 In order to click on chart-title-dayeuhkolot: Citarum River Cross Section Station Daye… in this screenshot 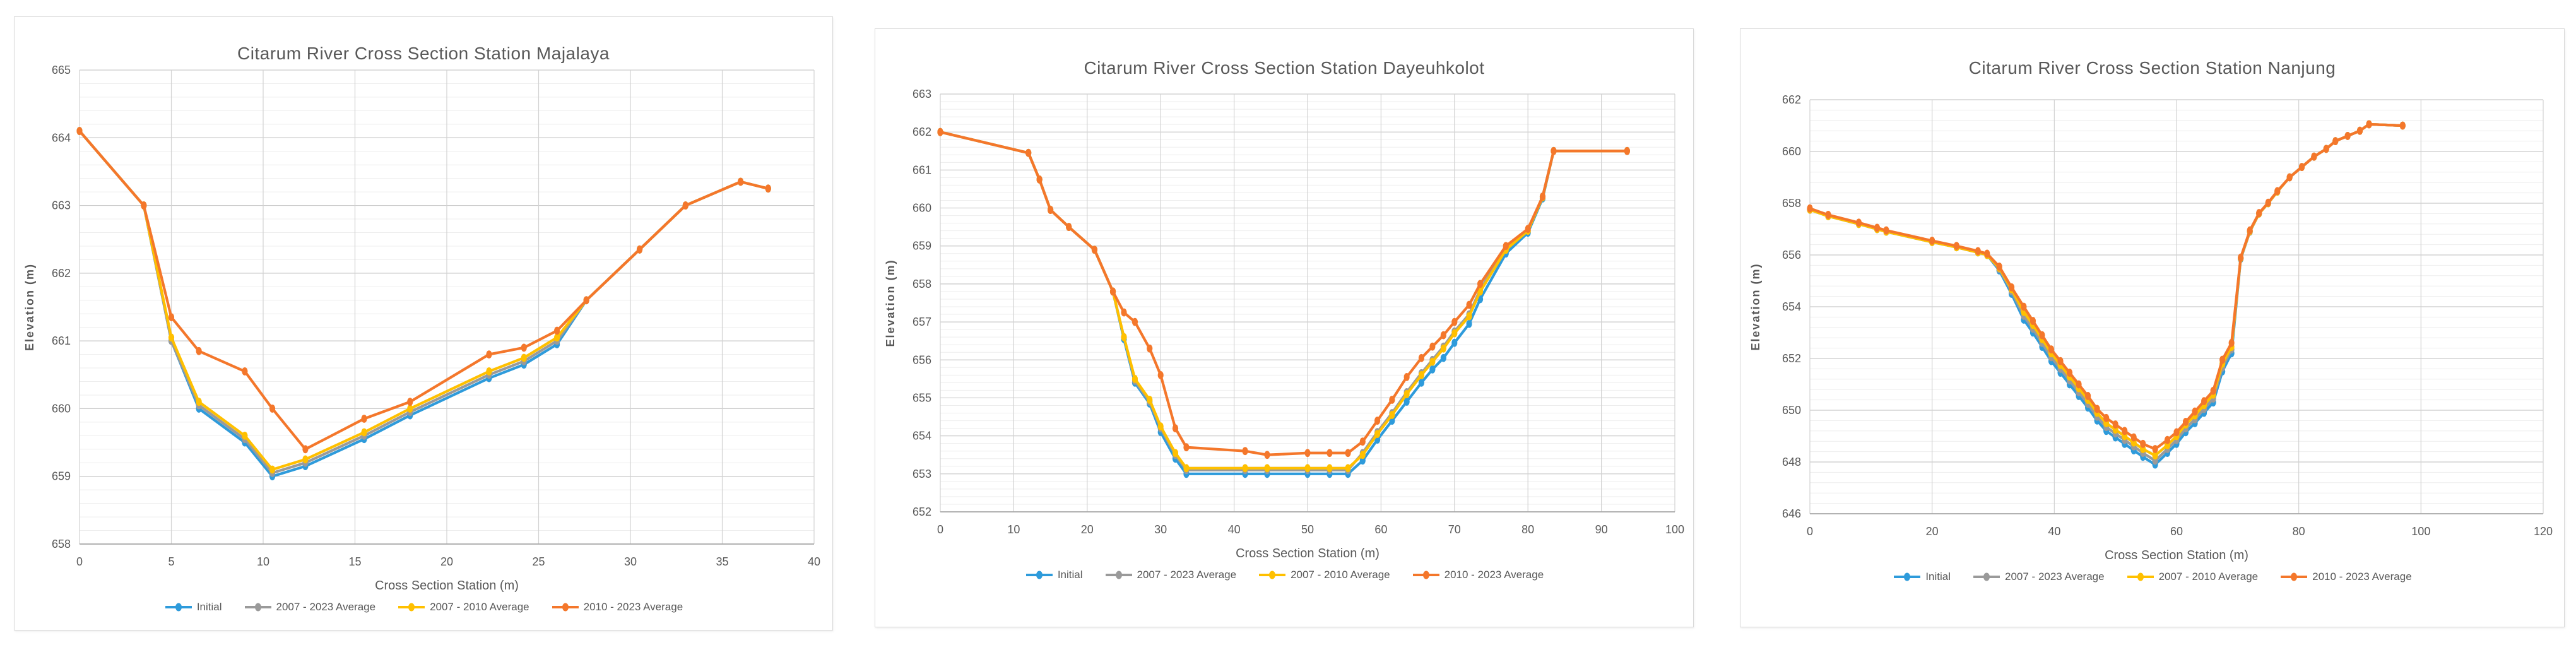, I will do `click(1284, 68)`.